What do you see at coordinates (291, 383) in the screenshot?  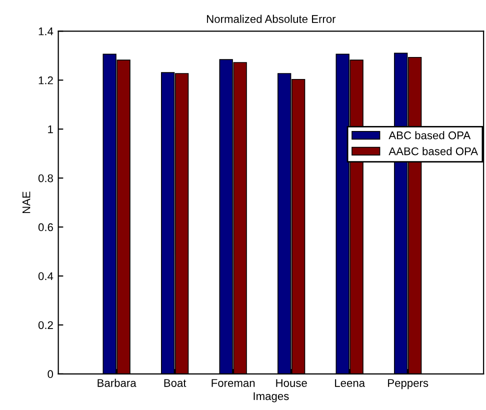 I see `x-tick-label: House` at bounding box center [291, 383].